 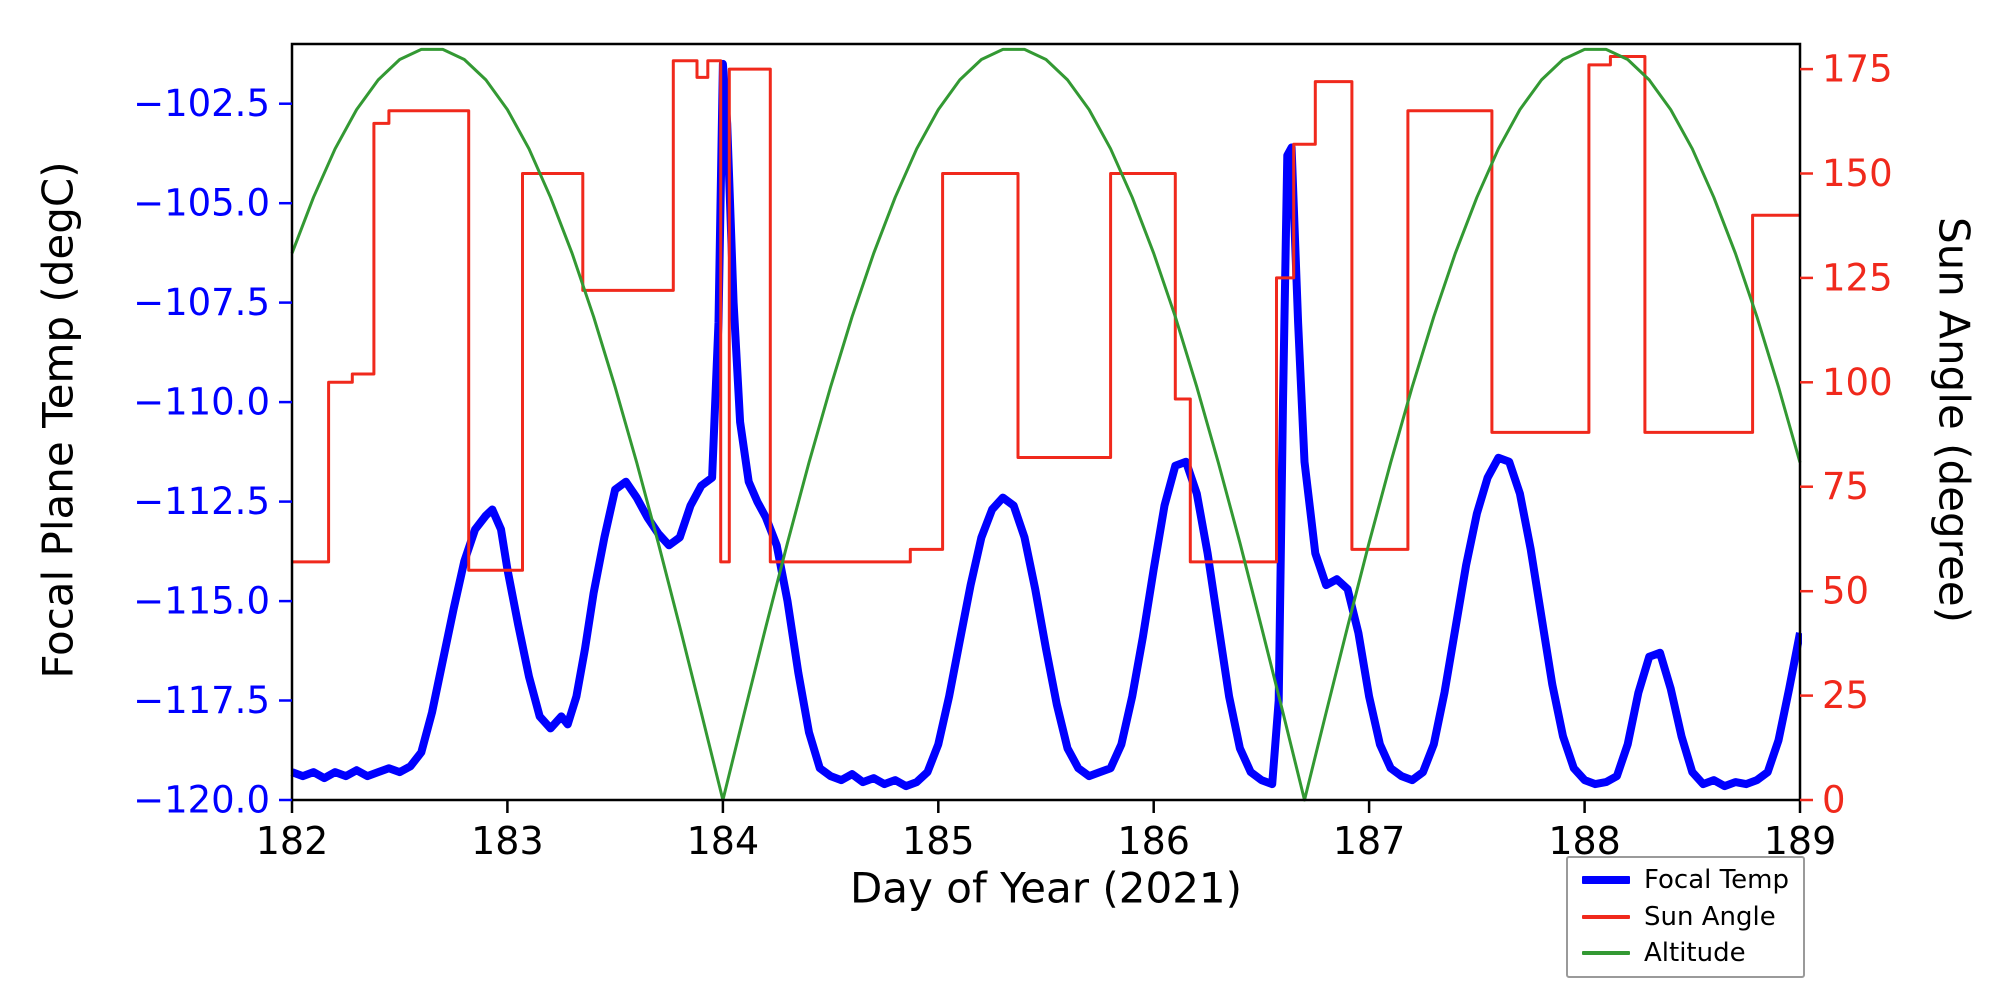 I want to click on right-tick-label: 50, so click(x=1845, y=591).